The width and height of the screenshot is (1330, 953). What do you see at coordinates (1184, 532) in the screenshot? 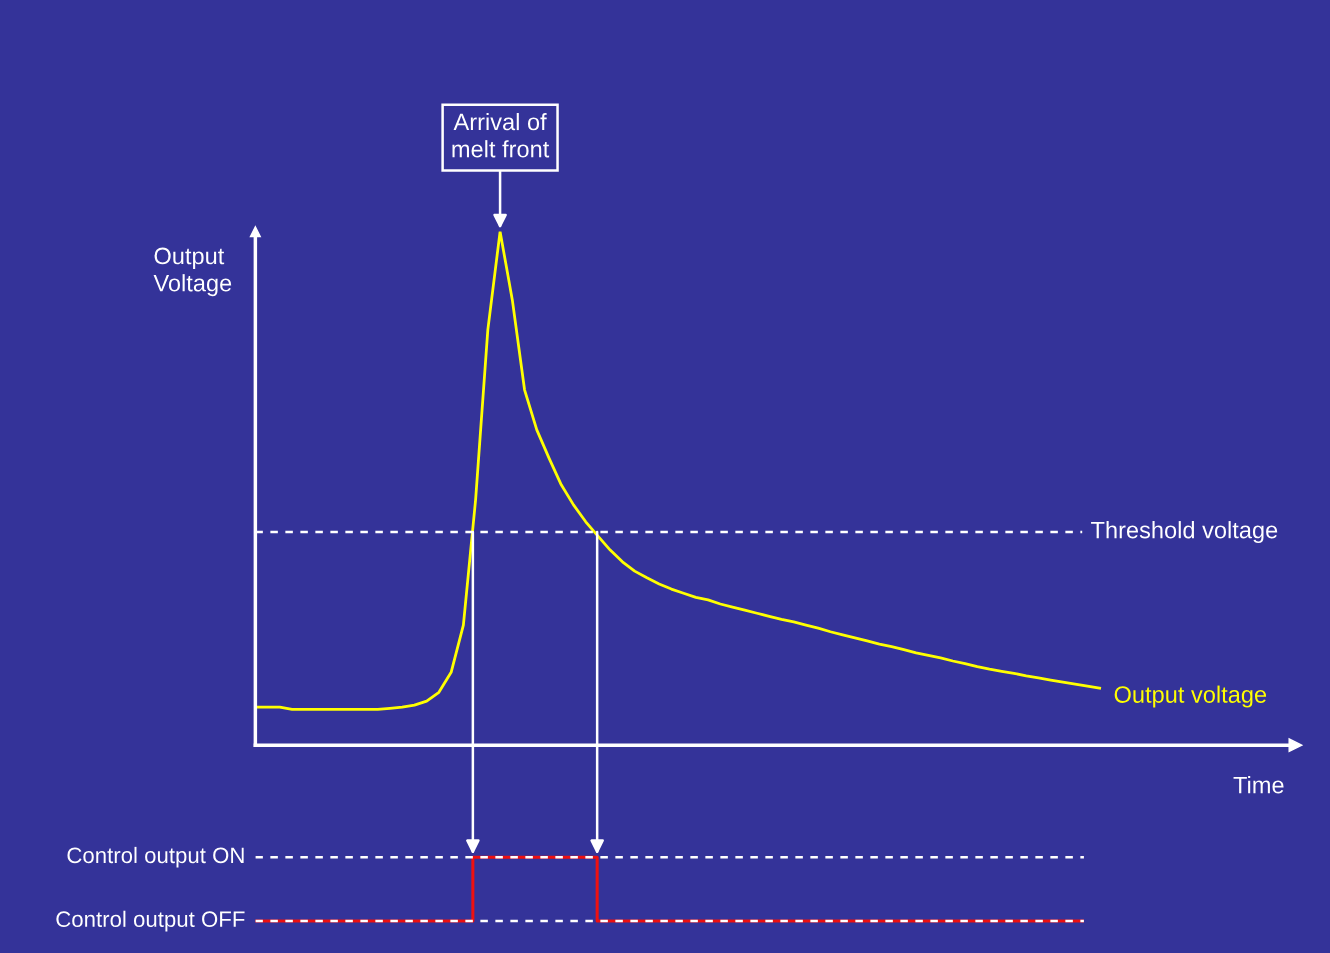
I see `ref-line-label: Threshold voltage` at bounding box center [1184, 532].